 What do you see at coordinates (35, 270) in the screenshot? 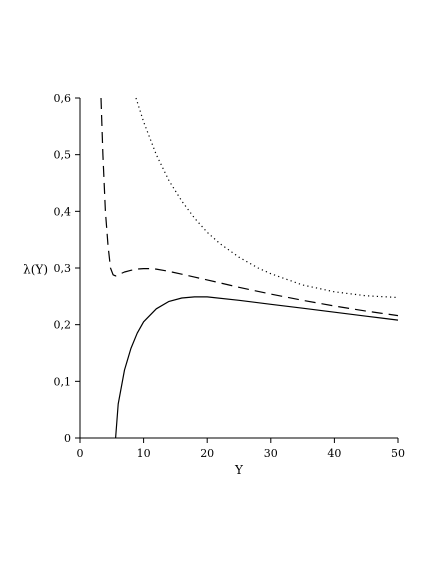
I see `y-axis-title: λ(Y)` at bounding box center [35, 270].